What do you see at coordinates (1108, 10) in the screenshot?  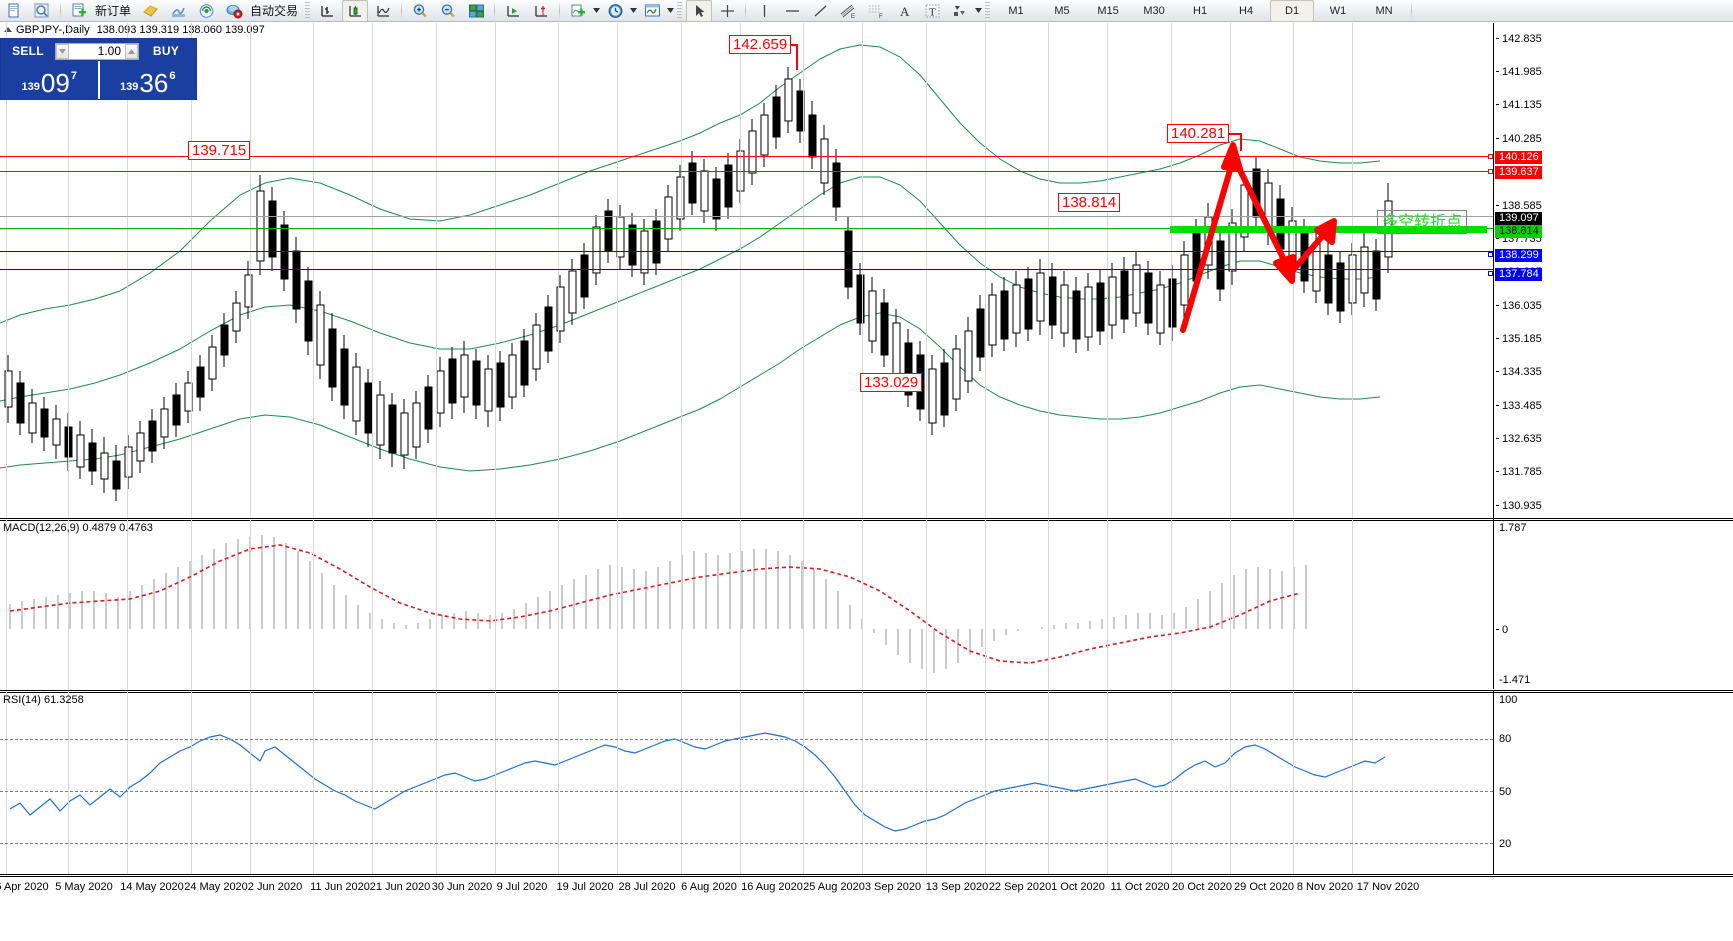 I see `tab-timeframe-m15: M15` at bounding box center [1108, 10].